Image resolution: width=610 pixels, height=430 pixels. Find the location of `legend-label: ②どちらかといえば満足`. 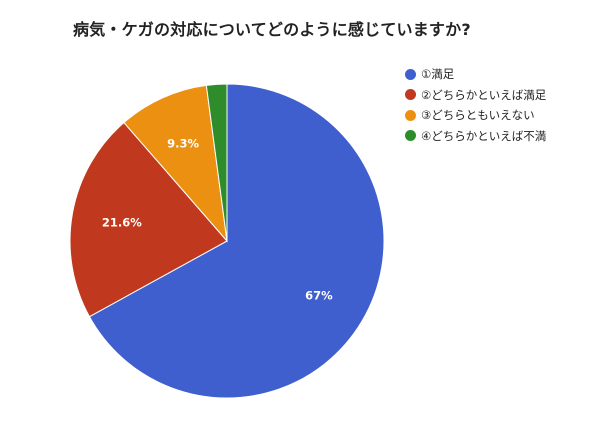

legend-label: ②どちらかといえば満足 is located at coordinates (484, 94).